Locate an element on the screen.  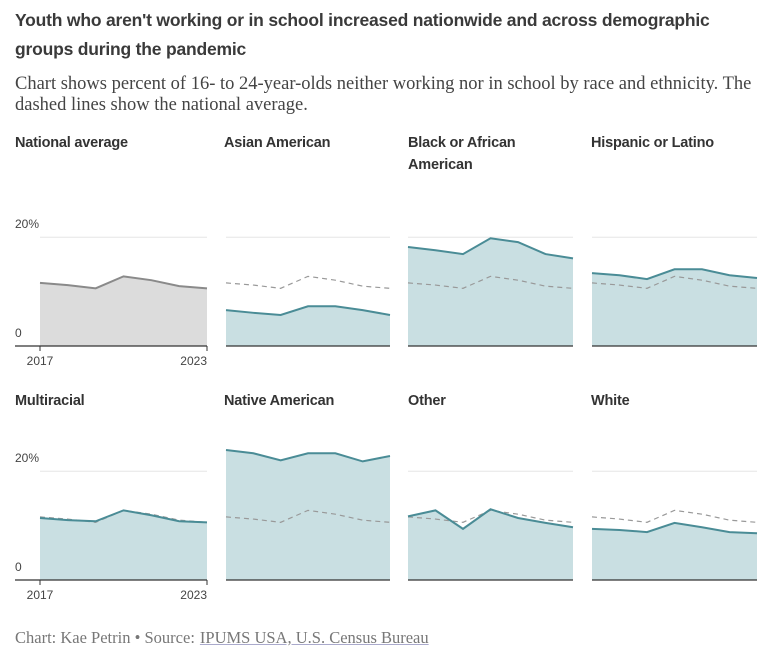
panel-title: Black or African American is located at coordinates (462, 154).